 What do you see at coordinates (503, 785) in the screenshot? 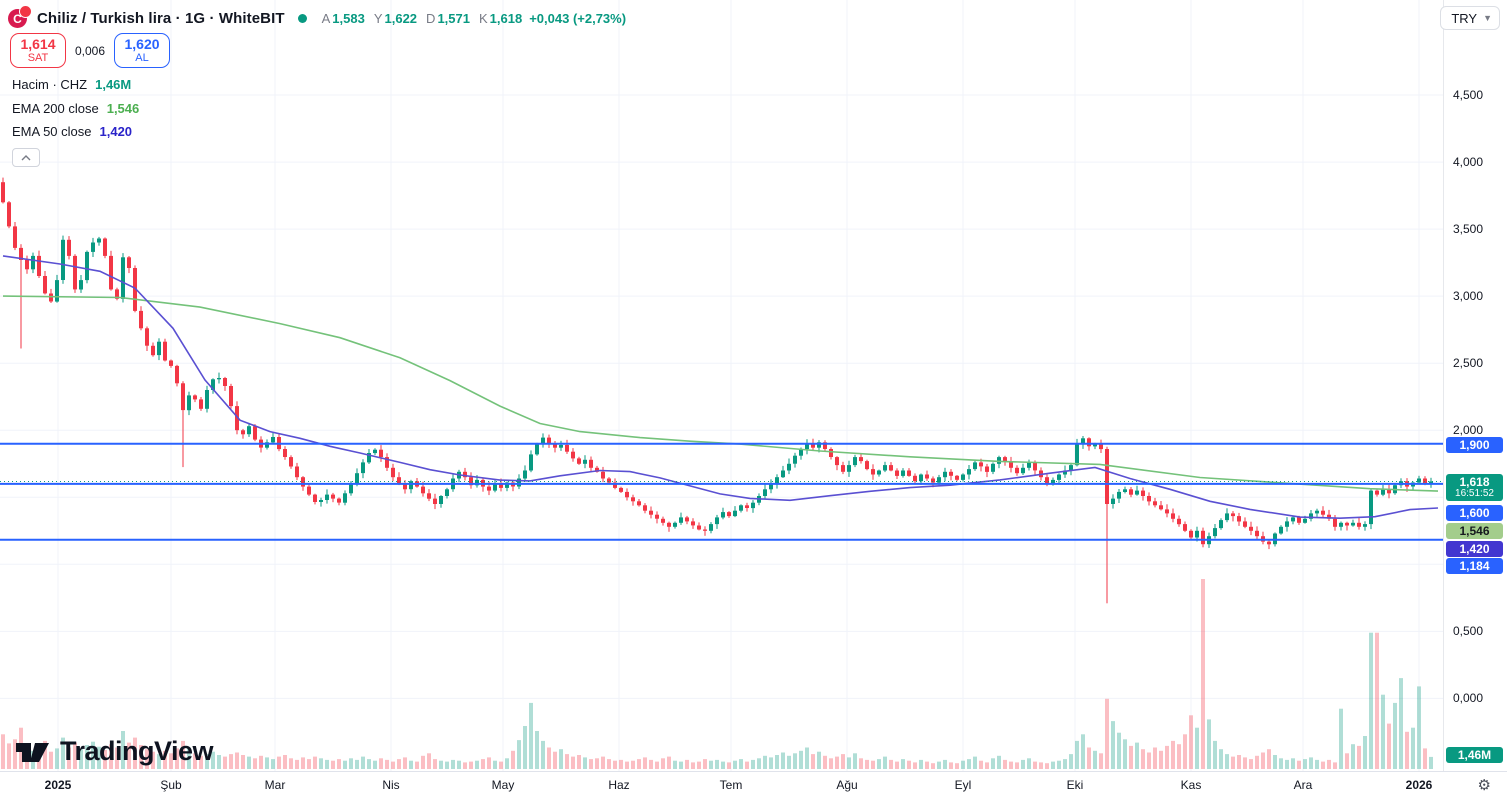
I see `time-axis-label-May: May` at bounding box center [503, 785].